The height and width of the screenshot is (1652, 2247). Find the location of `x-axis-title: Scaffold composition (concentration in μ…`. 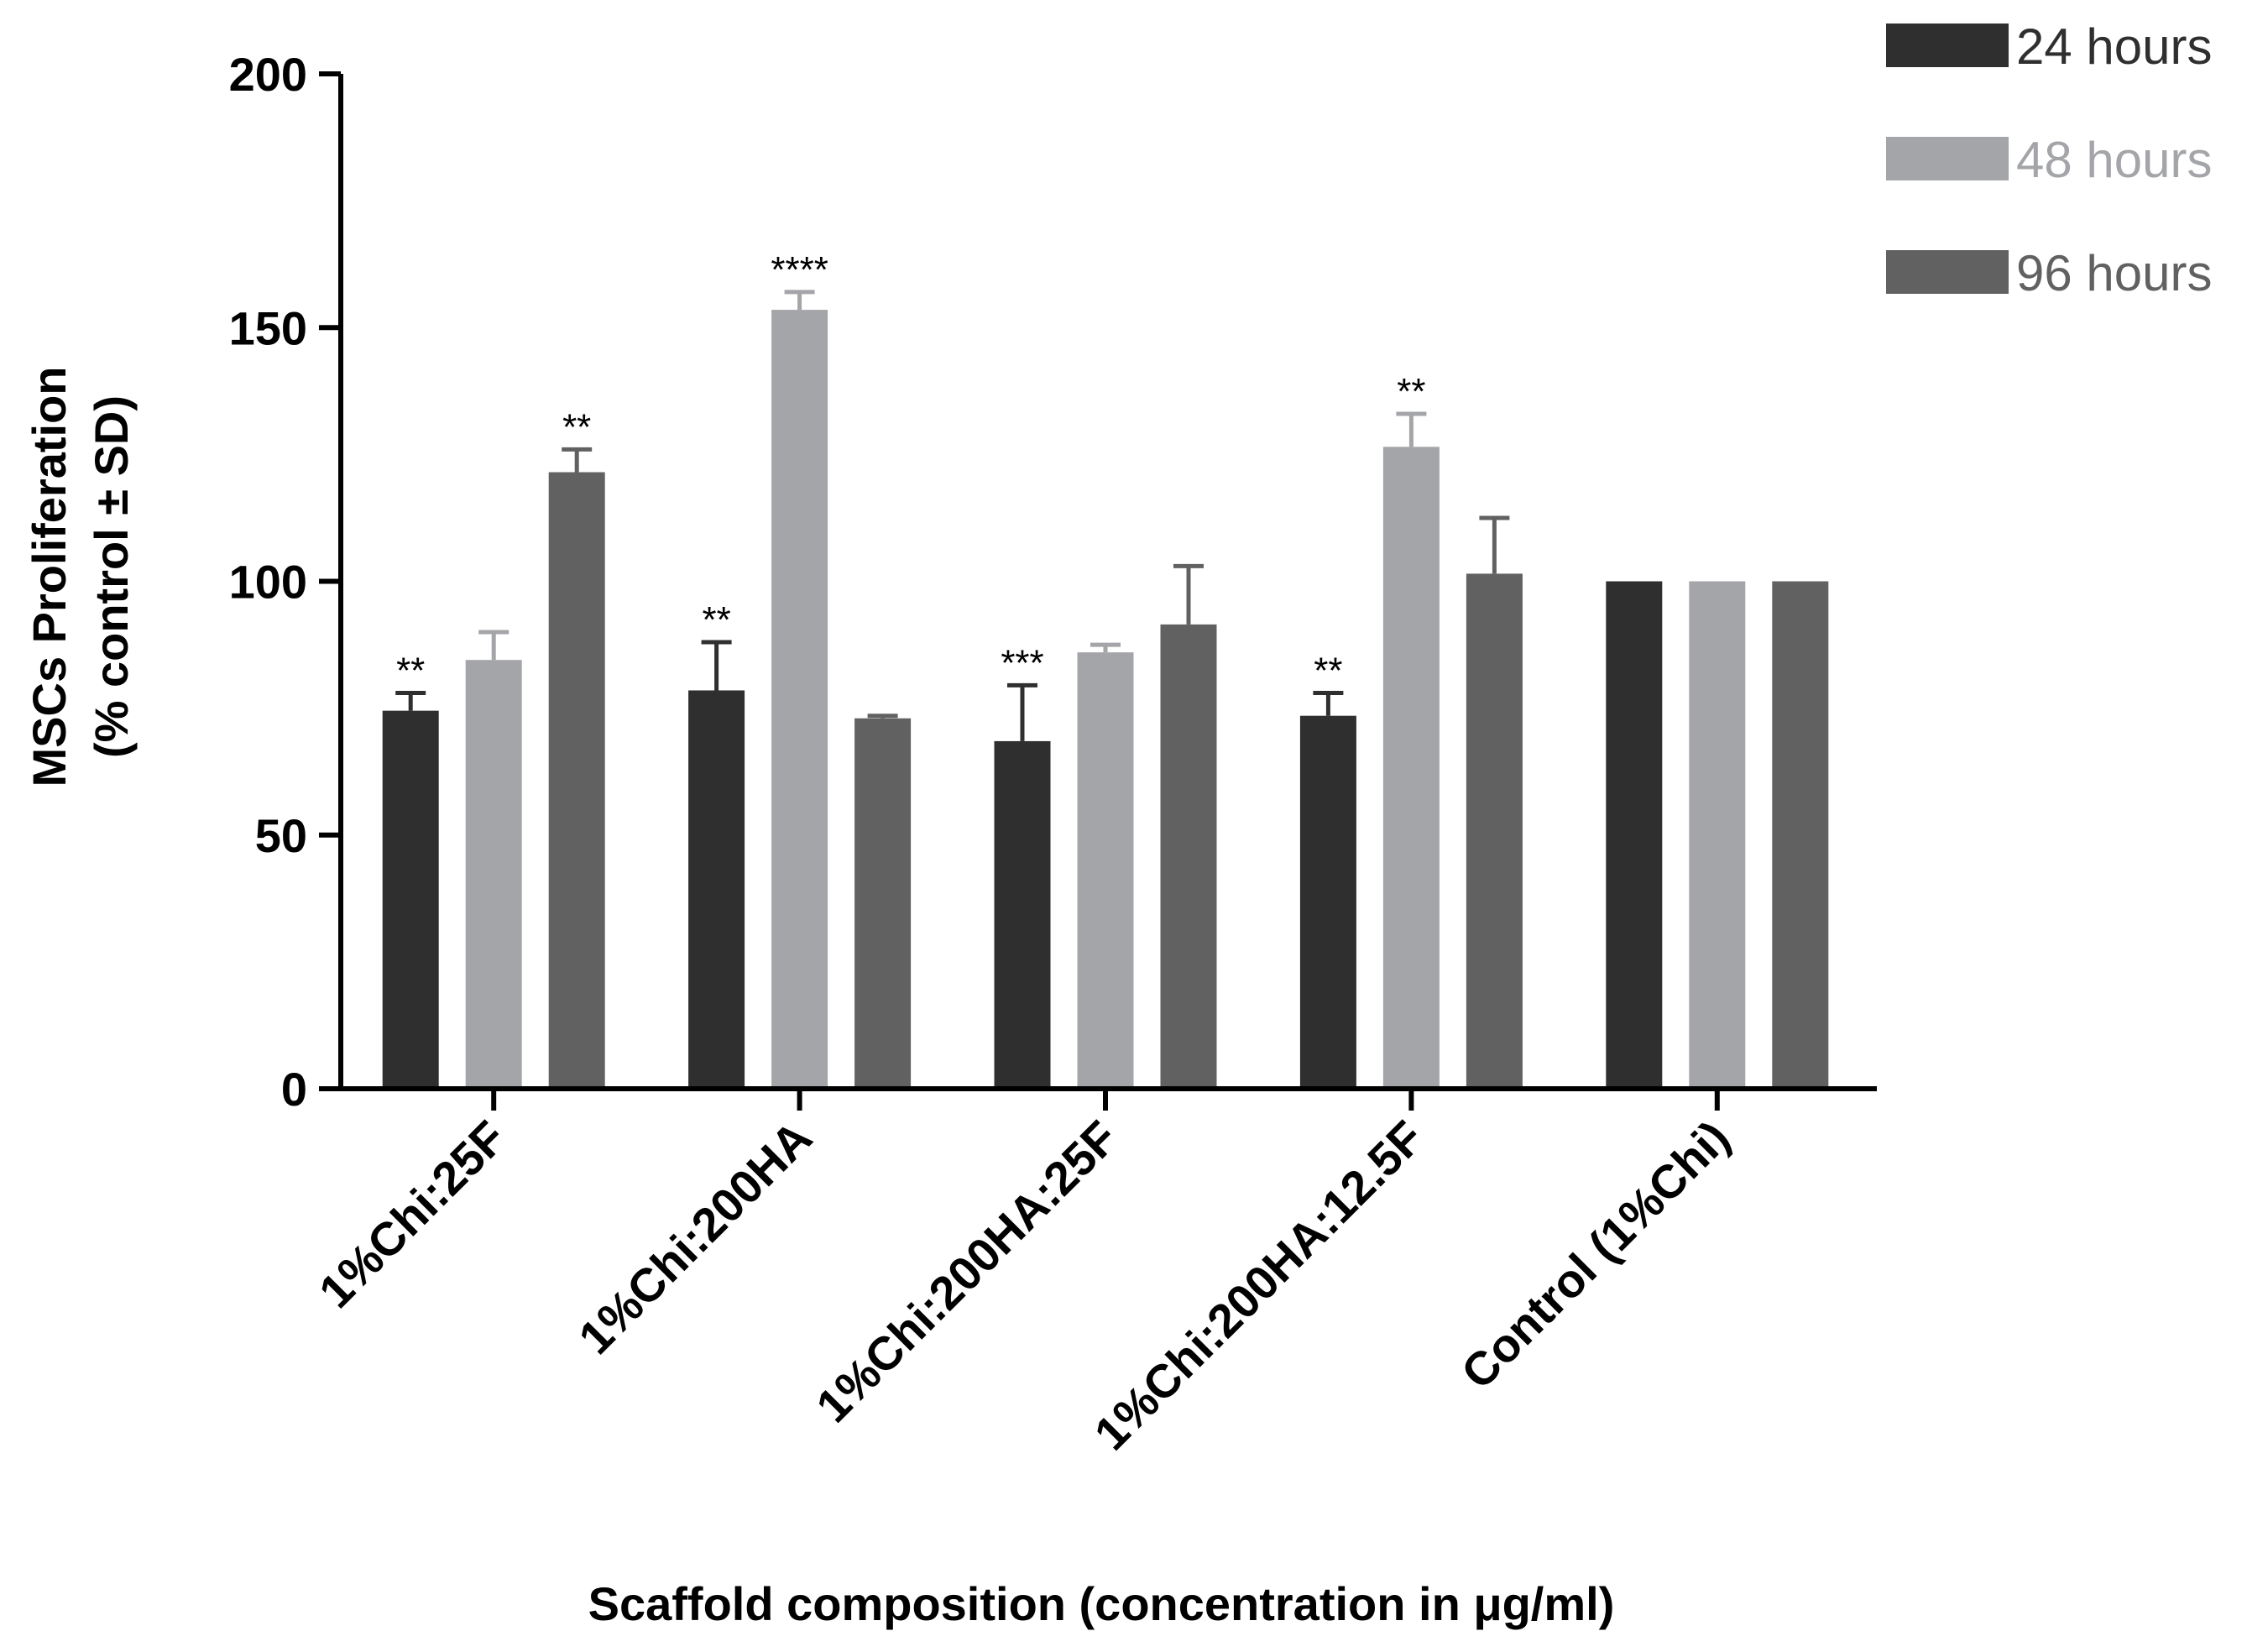

x-axis-title: Scaffold composition (concentration in μ… is located at coordinates (1101, 1603).